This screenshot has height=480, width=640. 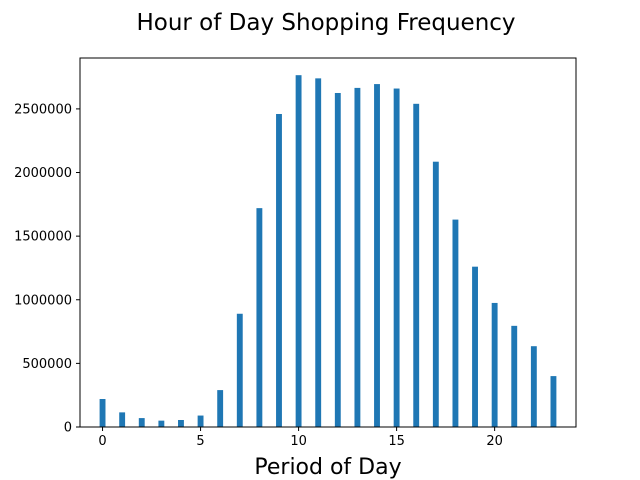 What do you see at coordinates (47, 269) in the screenshot?
I see `y-axis: 0 500000 1000000 1500000 2000000 2500000` at bounding box center [47, 269].